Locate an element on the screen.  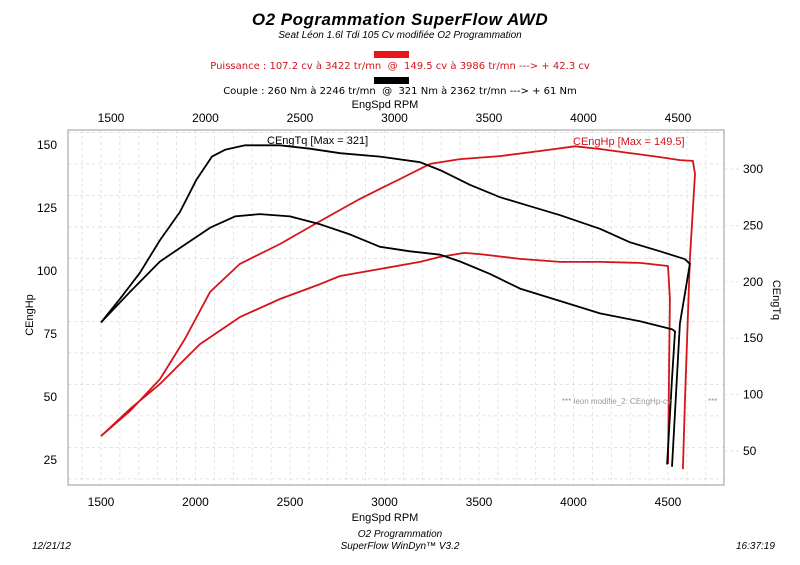
y-tick-label-right: 200 is located at coordinates (753, 282).